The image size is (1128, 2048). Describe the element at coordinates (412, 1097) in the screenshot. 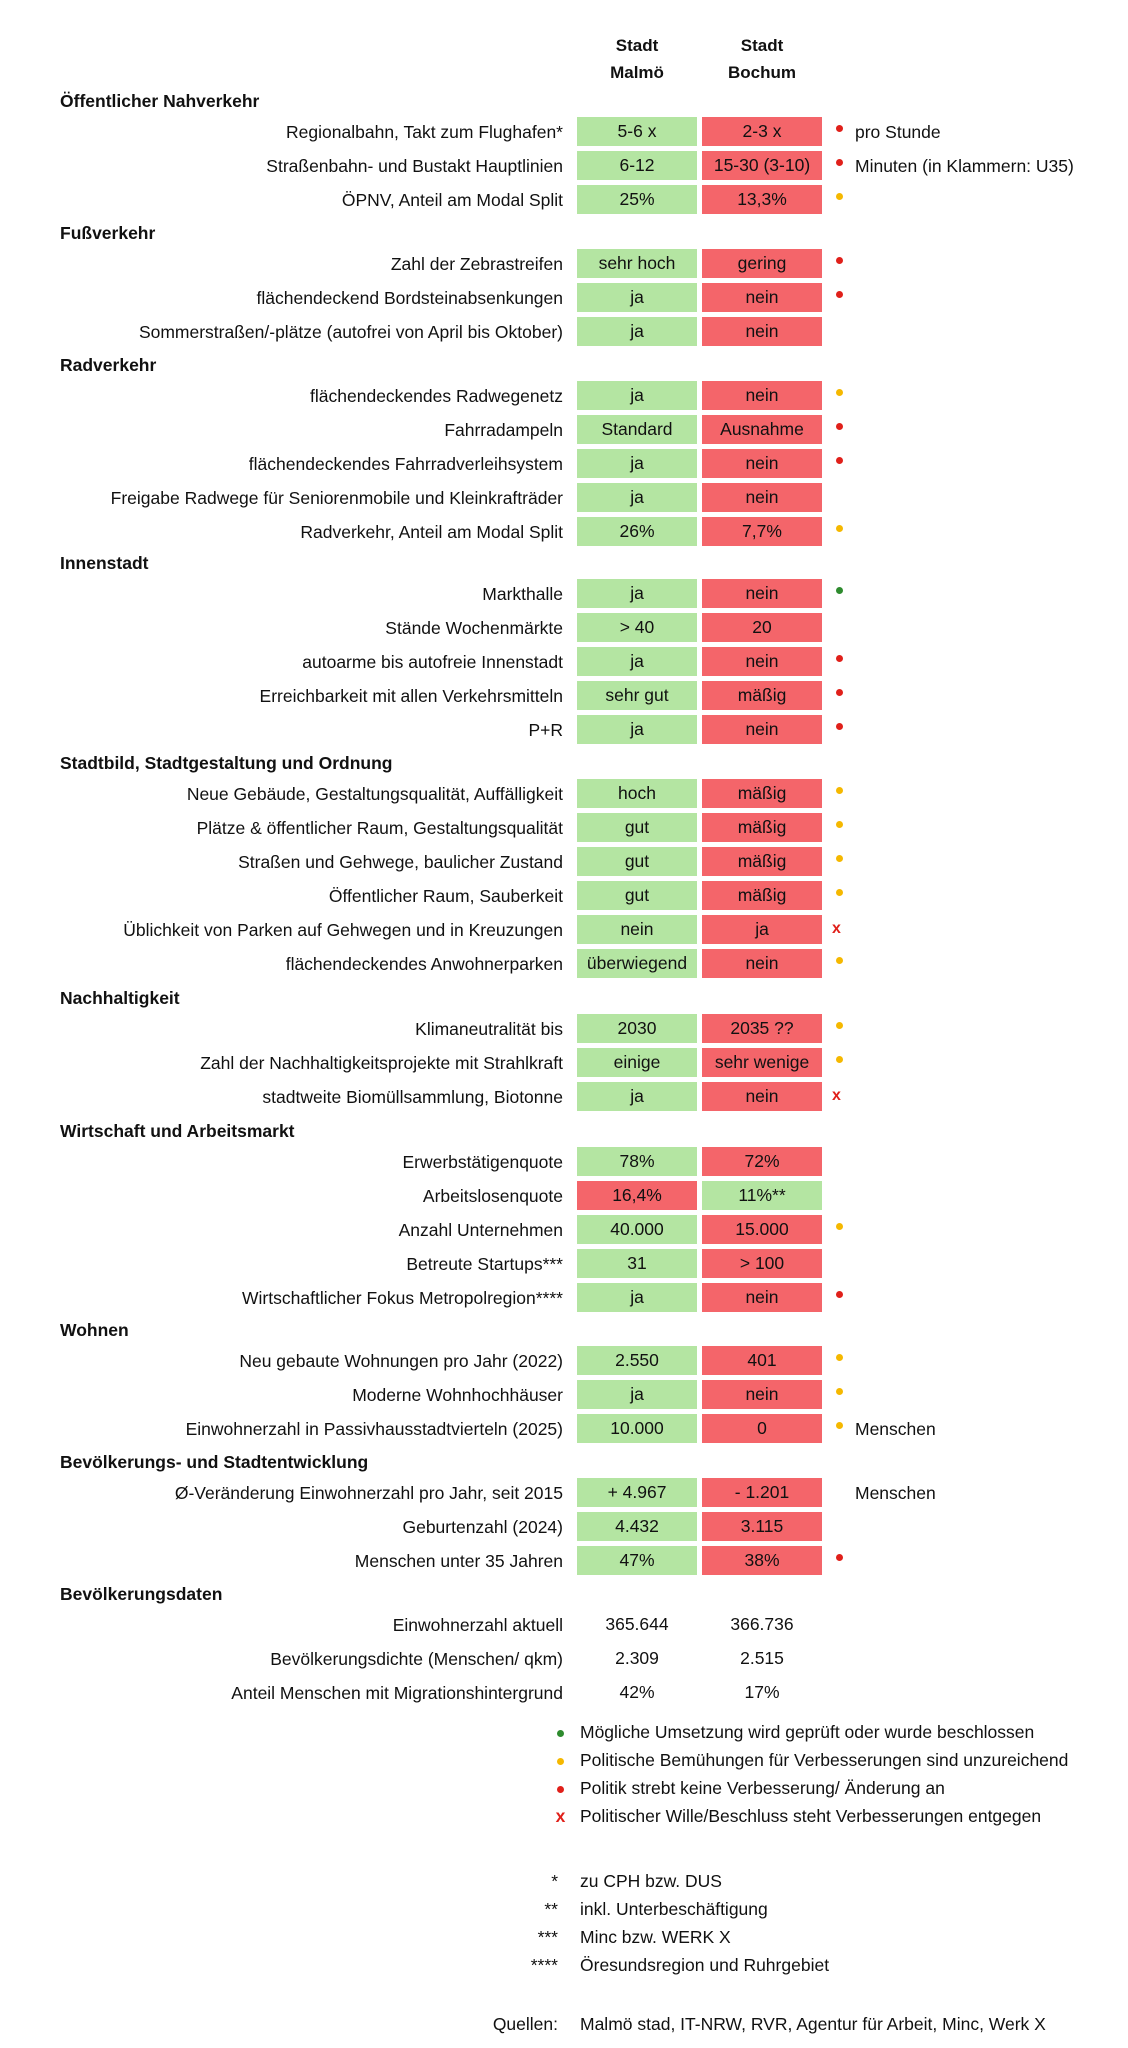

I see `row-label: stadtweite Biomüllsammlung, Biotonne` at that location.